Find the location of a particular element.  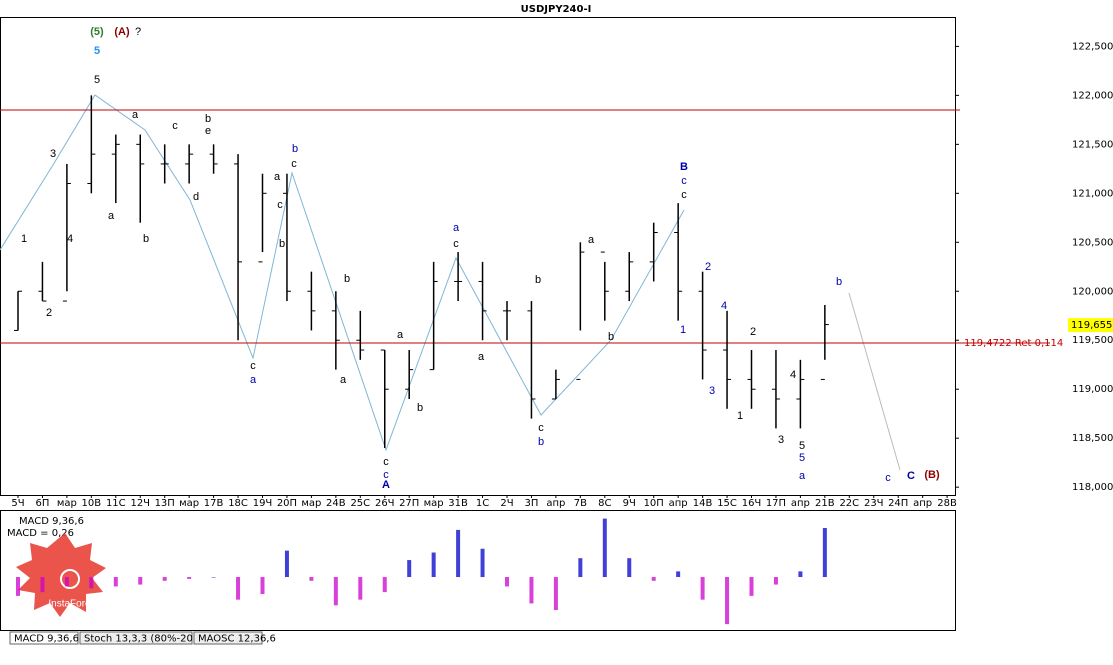

x-tick-label: 18С is located at coordinates (238, 503).